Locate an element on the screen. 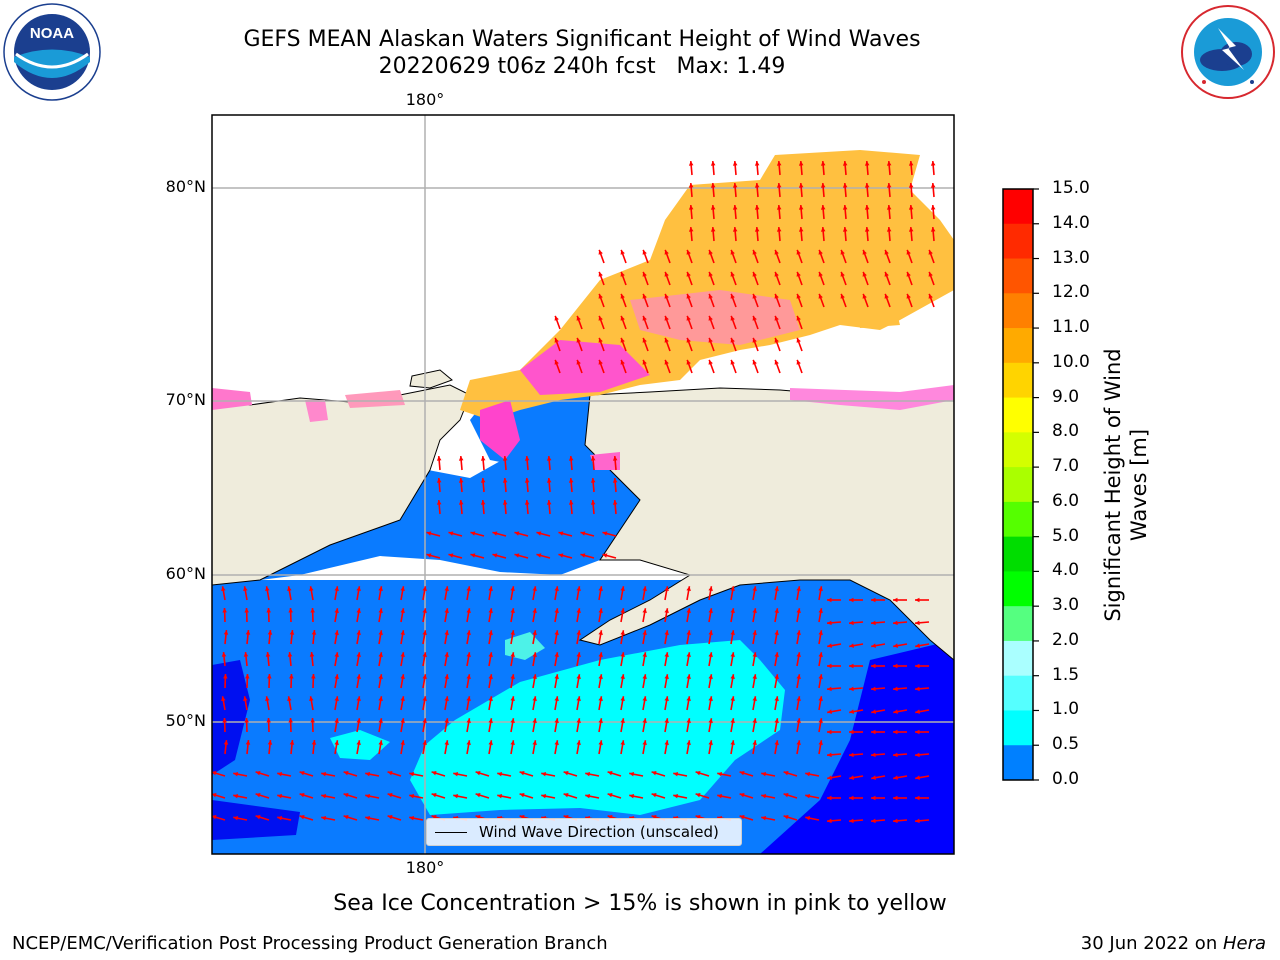 The image size is (1280, 960). colorbar-title: Significant Height of Wind Waves [m] is located at coordinates (1130, 485).